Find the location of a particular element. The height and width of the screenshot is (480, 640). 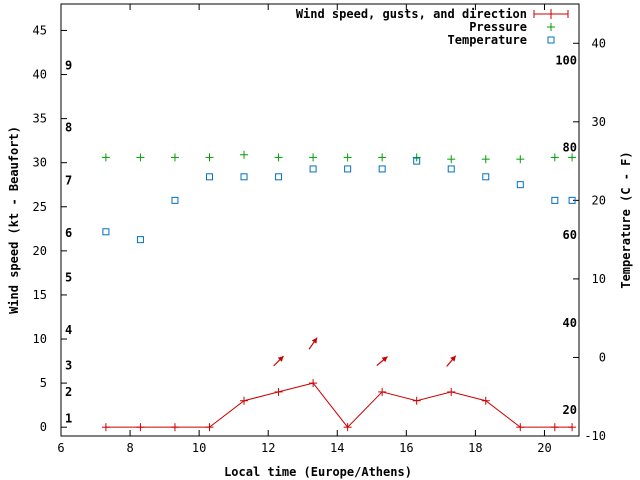

y-tick-labels: 0 5 10 15 20 25 30 35 40 45 is located at coordinates (40, 228).